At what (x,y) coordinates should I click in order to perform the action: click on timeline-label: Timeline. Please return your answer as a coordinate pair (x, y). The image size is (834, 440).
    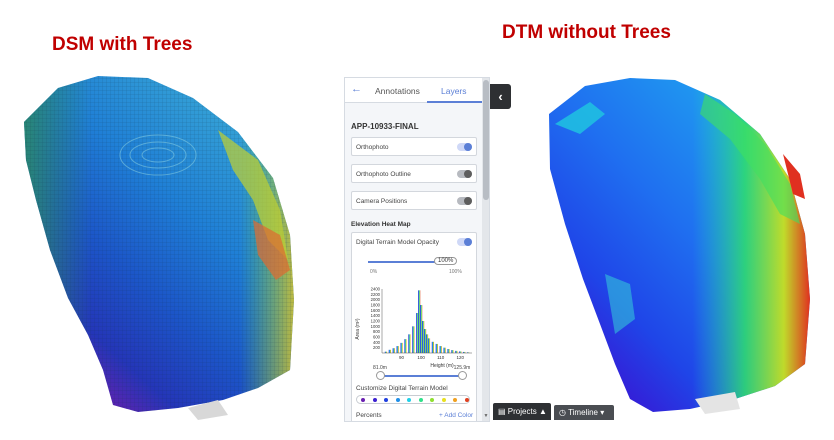
    Looking at the image, I should click on (583, 412).